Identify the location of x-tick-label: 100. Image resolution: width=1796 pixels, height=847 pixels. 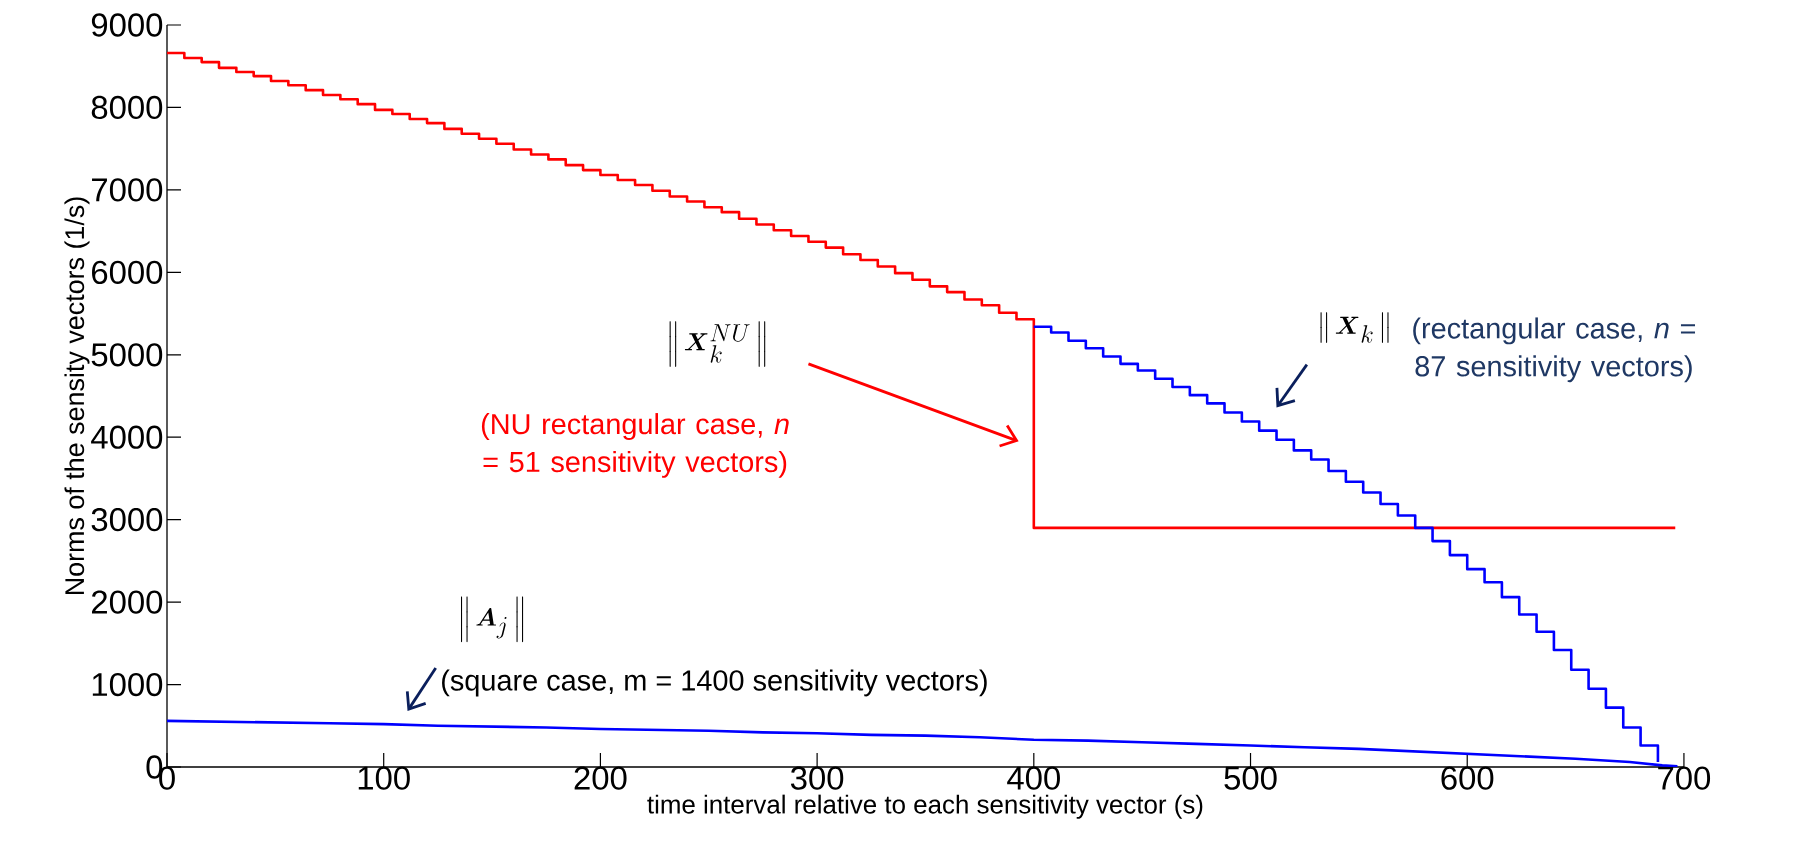
(384, 778).